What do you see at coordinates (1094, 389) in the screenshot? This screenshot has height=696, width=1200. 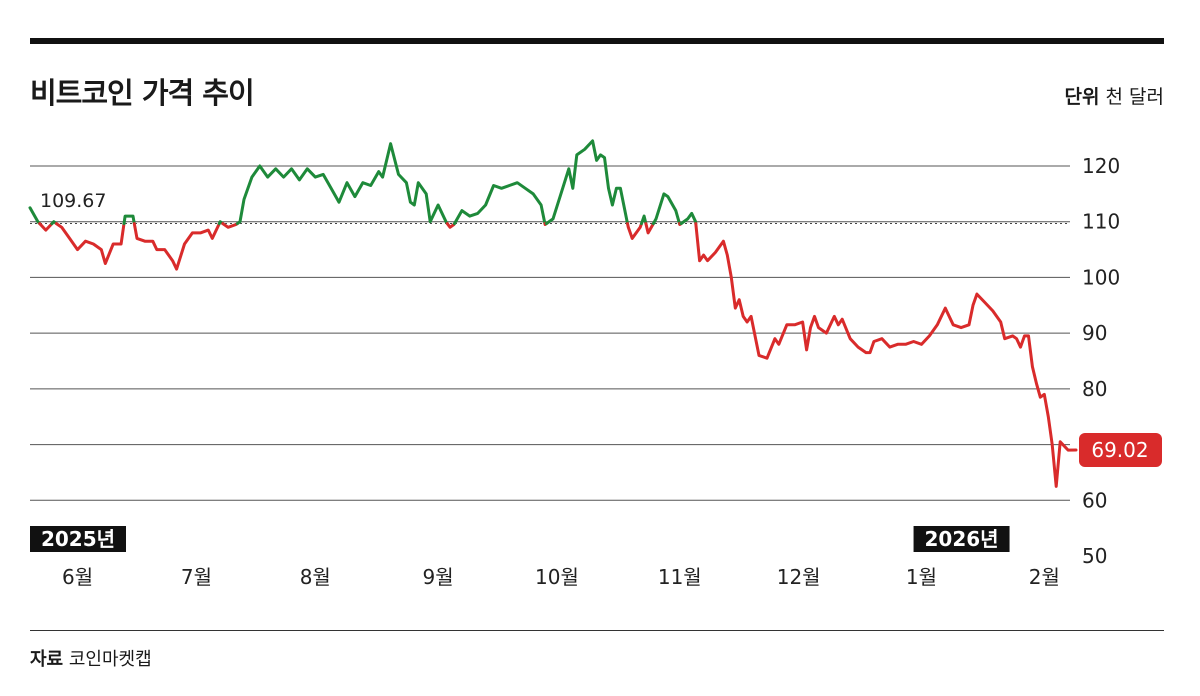 I see `y-tick-80: 80` at bounding box center [1094, 389].